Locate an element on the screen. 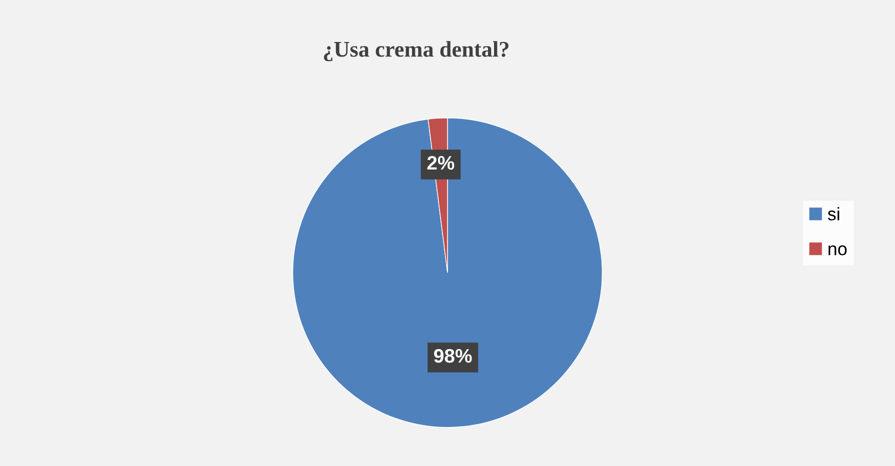 The height and width of the screenshot is (466, 895). data-label: 98% is located at coordinates (453, 355).